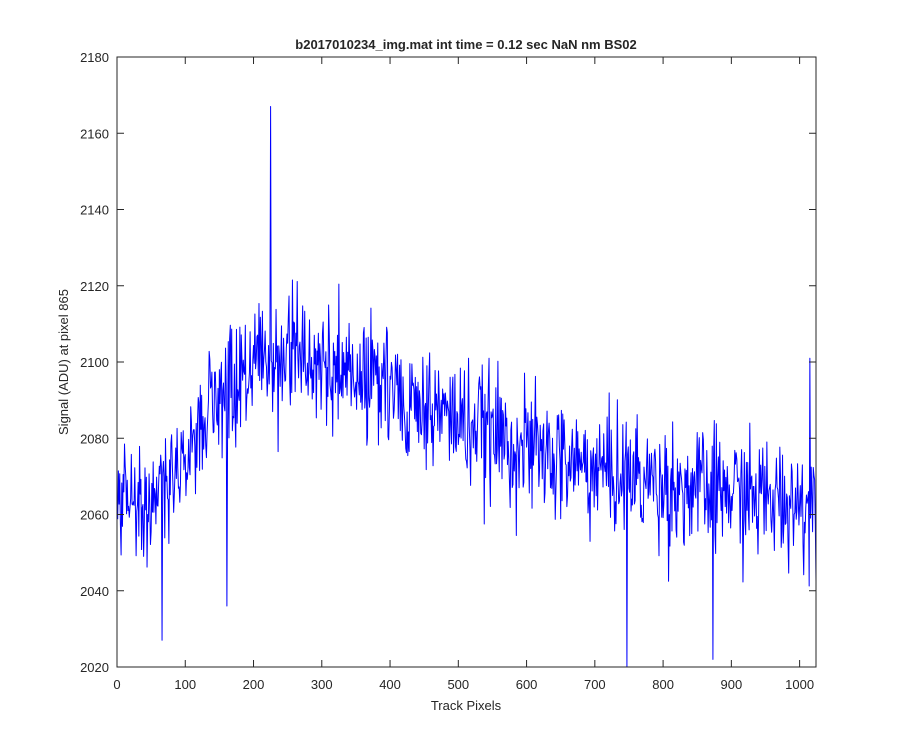  I want to click on x-tick-label: 200, so click(254, 684).